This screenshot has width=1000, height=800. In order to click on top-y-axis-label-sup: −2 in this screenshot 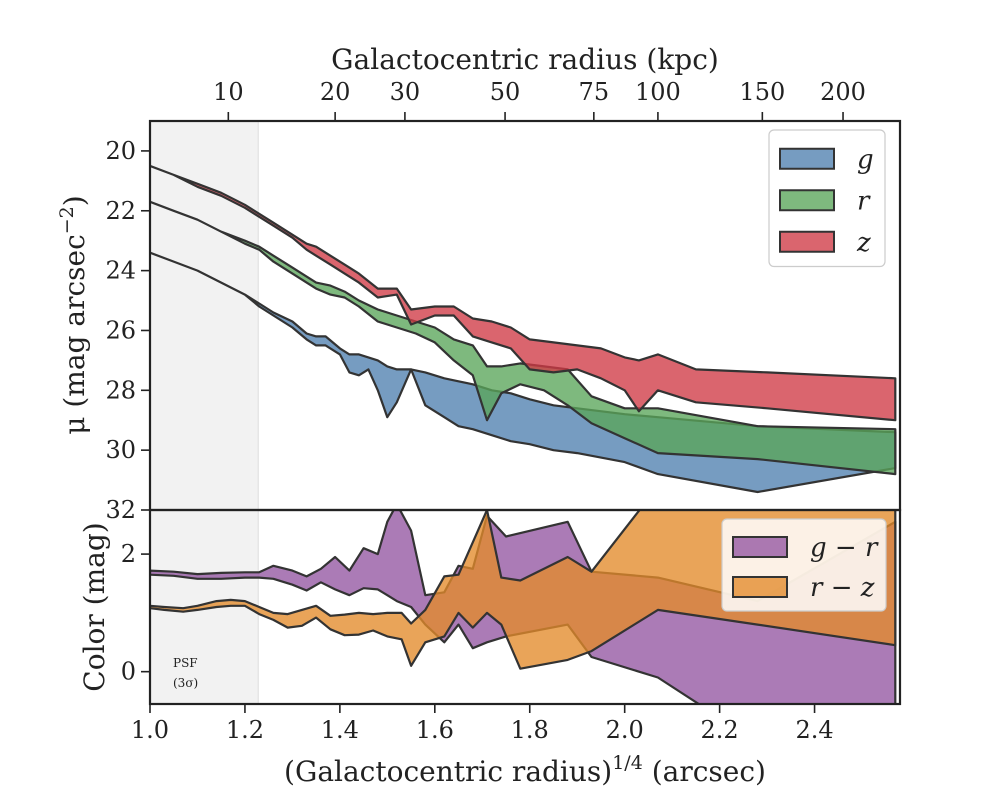, I will do `click(67, 220)`.